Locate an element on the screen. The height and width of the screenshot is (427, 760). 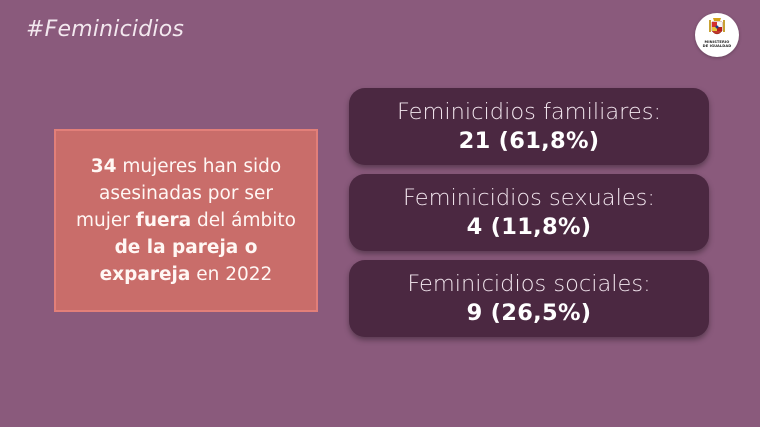
summary-bold-1: fuera is located at coordinates (163, 220).